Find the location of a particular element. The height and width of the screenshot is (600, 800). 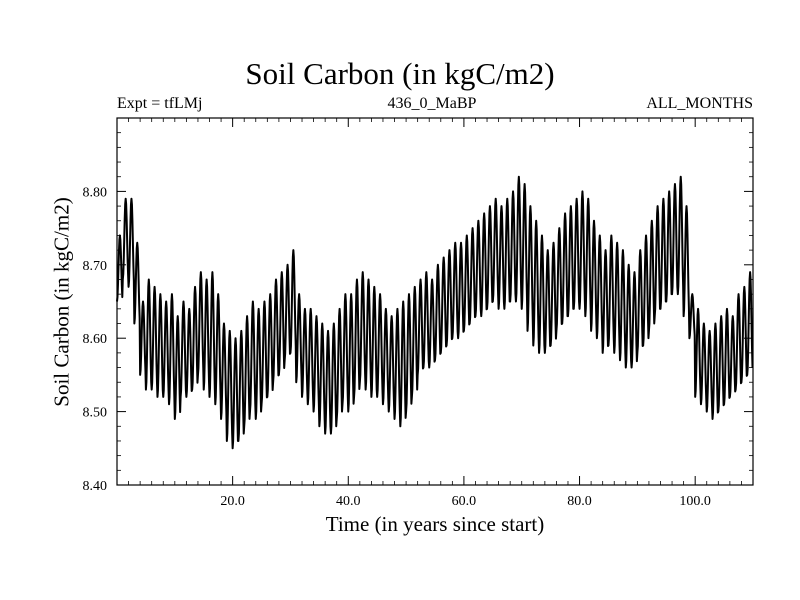

x-tick-label: 100.0 is located at coordinates (695, 501).